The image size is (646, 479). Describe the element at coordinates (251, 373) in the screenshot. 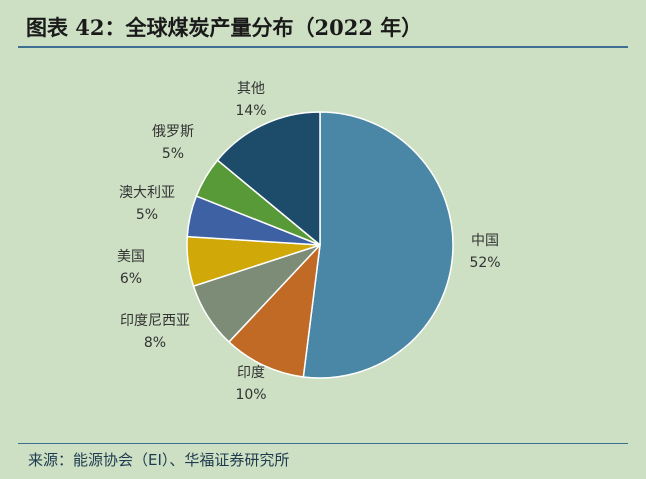

I see `slice-category-label: 印度` at that location.